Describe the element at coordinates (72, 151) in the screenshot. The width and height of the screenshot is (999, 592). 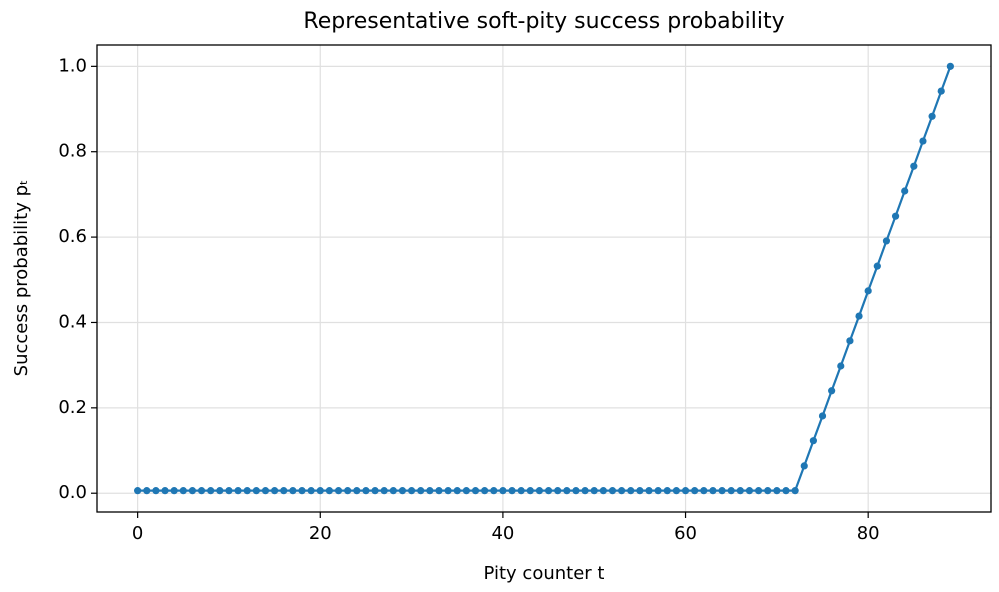
I see `y-tick-label: 0.8` at that location.